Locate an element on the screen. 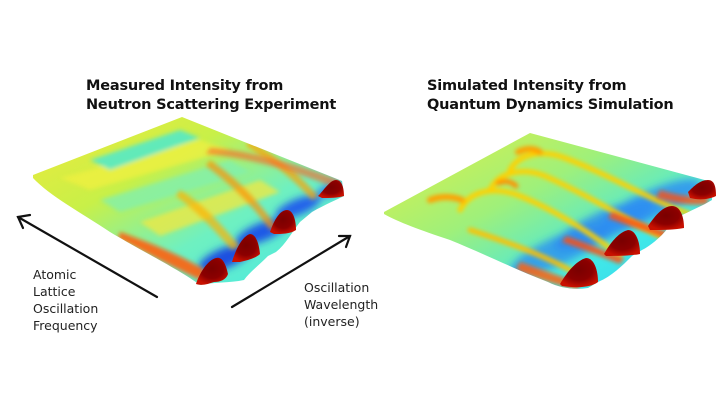 Image resolution: width=720 pixels, height=404 pixels. wavelength-label-line2: Wavelength is located at coordinates (341, 304).